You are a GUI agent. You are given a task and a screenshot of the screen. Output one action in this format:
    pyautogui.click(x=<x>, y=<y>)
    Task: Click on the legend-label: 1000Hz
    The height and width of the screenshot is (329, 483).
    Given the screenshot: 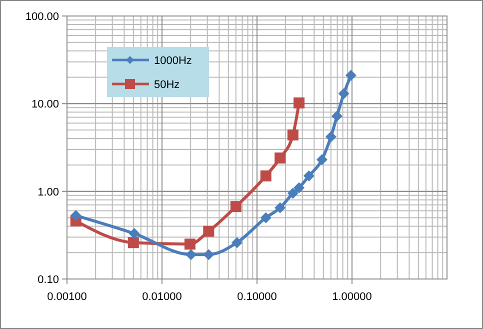 What is the action you would take?
    pyautogui.click(x=173, y=61)
    